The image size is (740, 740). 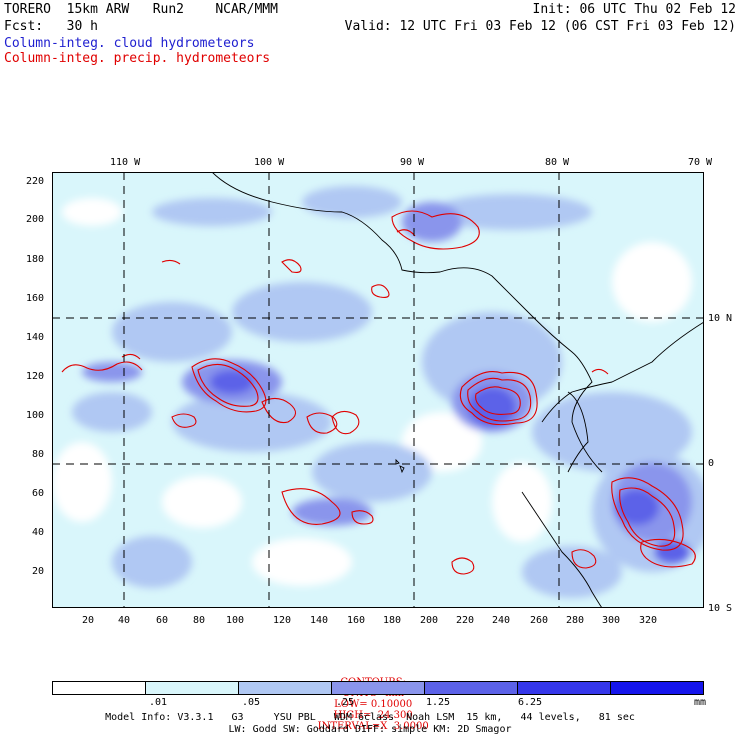 I want to click on y-tick: 220, so click(x=35, y=181).